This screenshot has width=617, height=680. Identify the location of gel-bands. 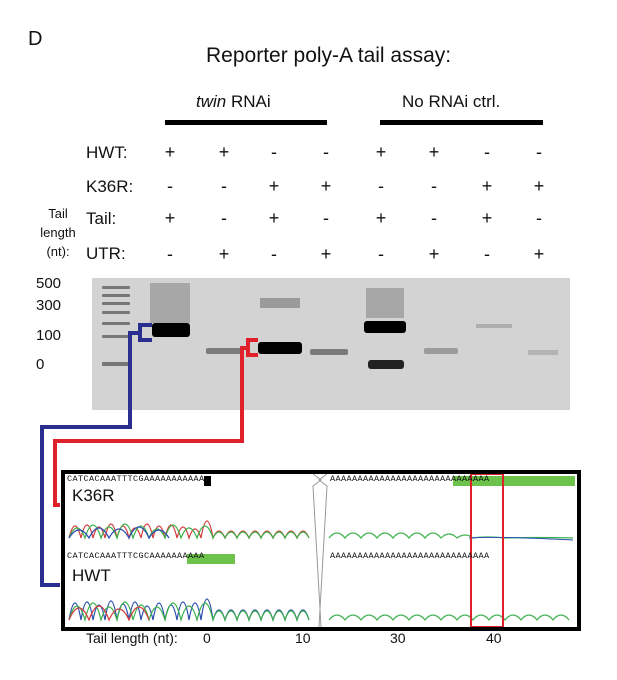
(330, 326).